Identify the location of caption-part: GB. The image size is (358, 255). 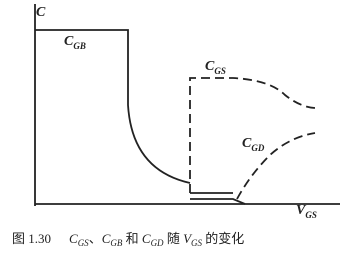
(116, 243).